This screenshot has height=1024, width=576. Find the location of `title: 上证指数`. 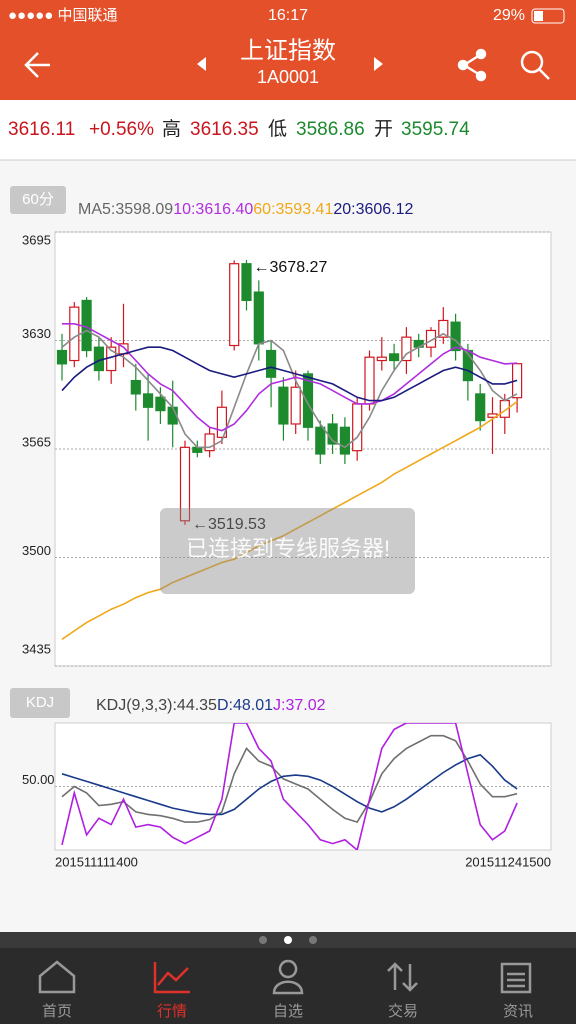

title: 上证指数 is located at coordinates (288, 50).